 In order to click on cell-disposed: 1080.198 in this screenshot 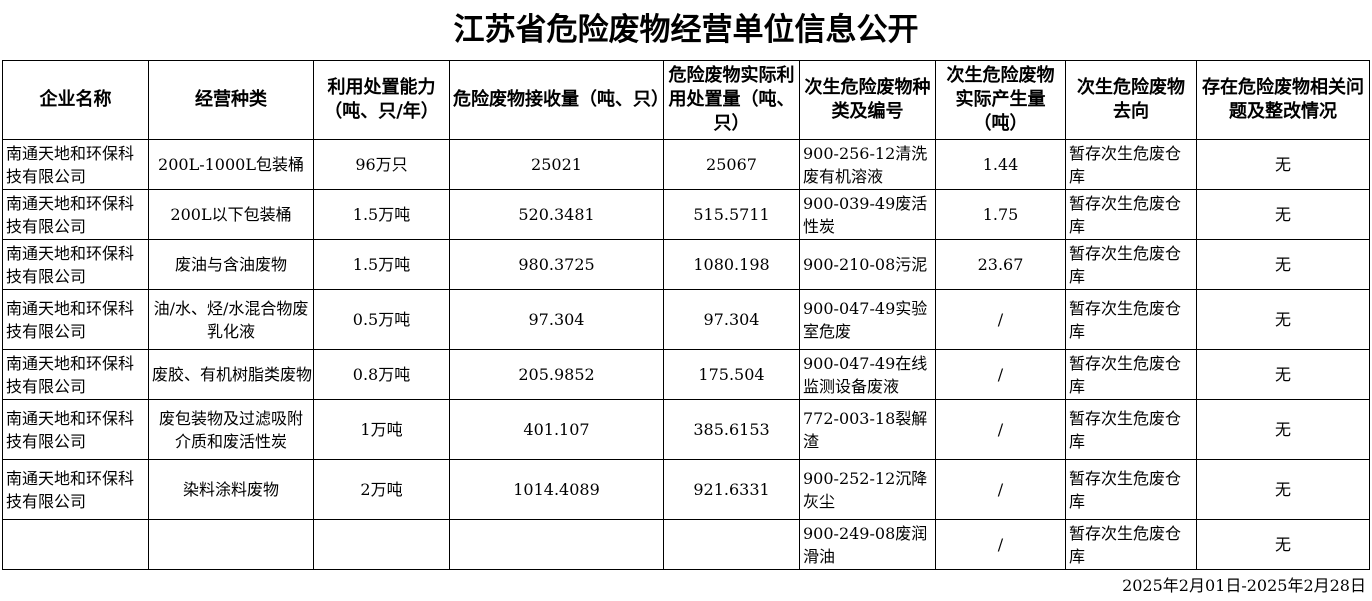, I will do `click(731, 264)`.